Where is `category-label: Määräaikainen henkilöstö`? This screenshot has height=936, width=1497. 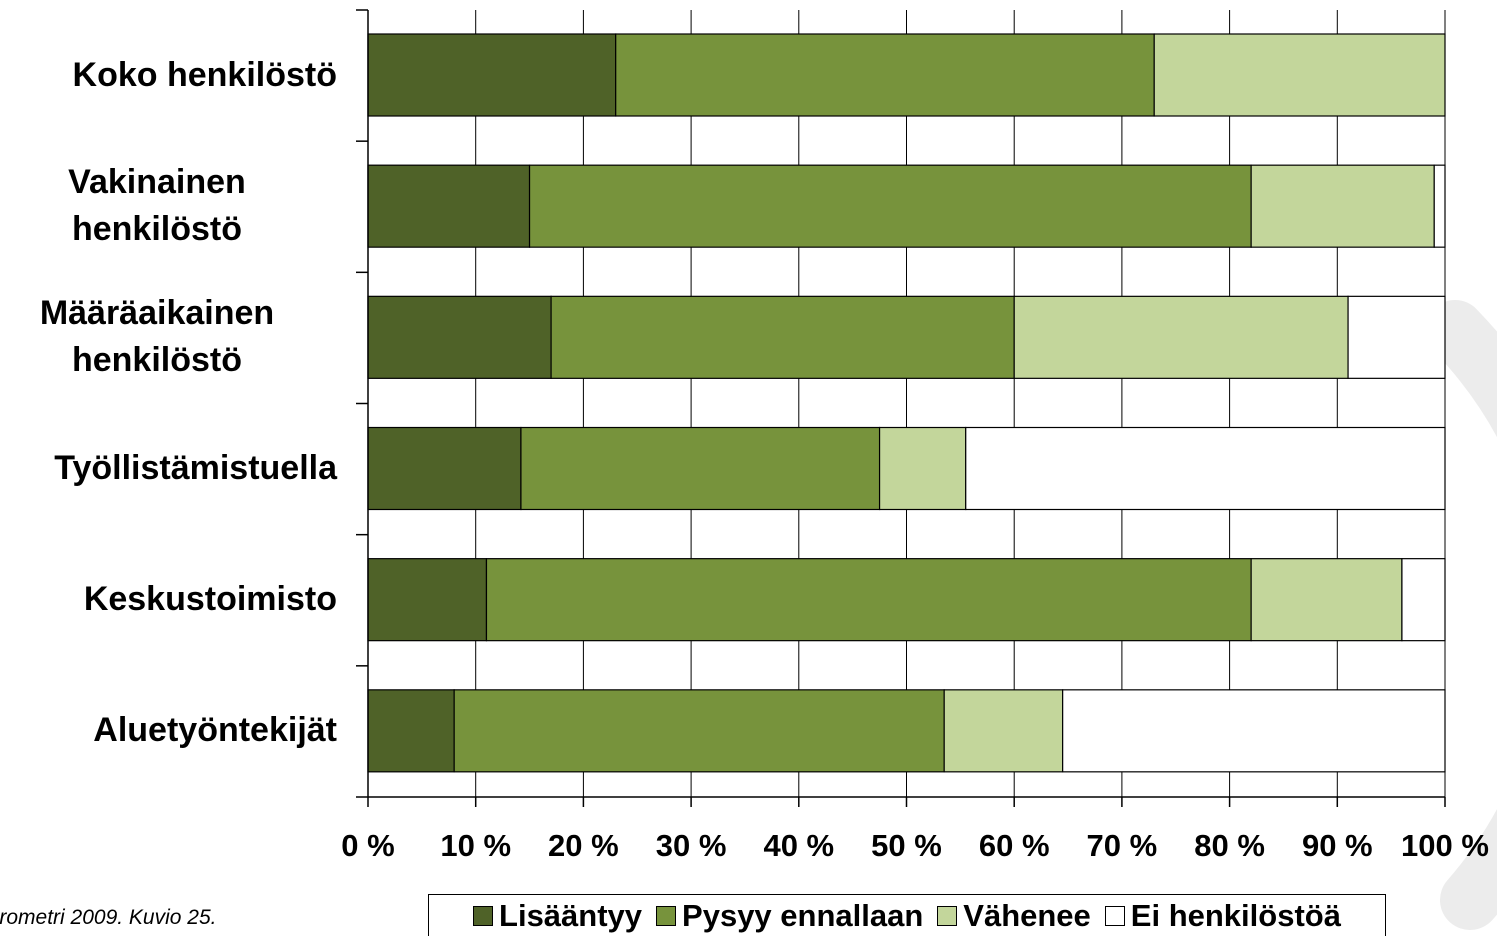 category-label: Määräaikainen henkilöstö is located at coordinates (168, 337).